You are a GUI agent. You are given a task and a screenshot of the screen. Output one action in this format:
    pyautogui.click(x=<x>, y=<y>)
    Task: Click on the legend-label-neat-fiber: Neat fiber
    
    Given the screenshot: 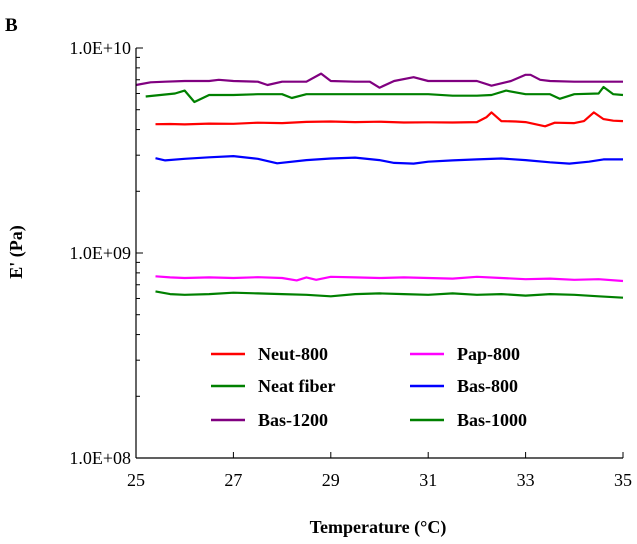 What is the action you would take?
    pyautogui.click(x=296, y=386)
    